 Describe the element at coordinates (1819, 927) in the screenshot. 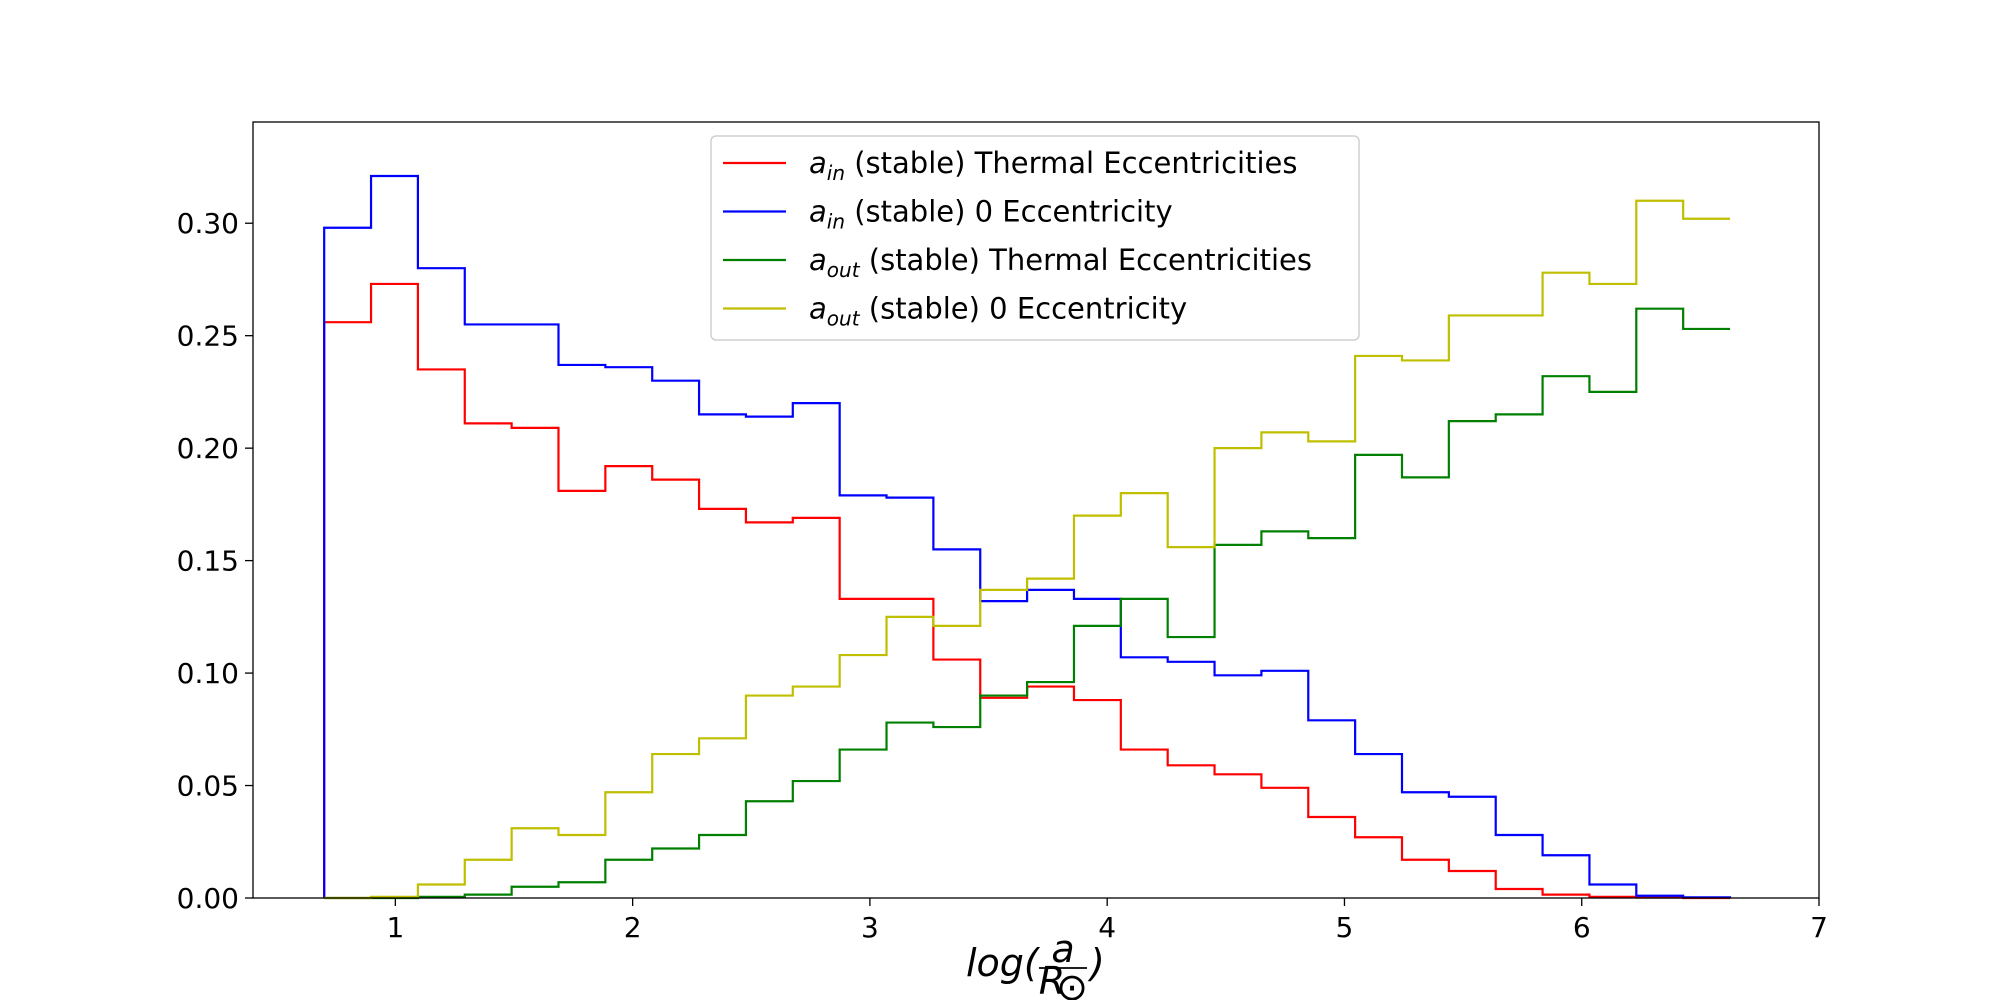

I see `x-tick-label: 7` at that location.